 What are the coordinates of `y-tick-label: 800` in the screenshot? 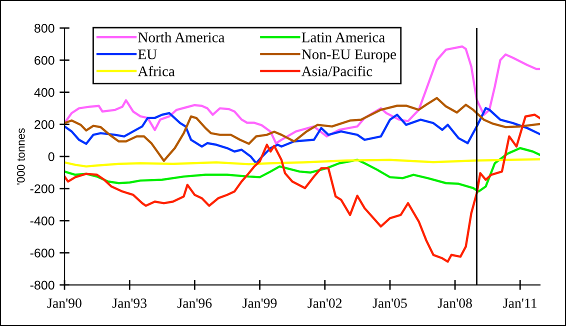 It's located at (44, 28).